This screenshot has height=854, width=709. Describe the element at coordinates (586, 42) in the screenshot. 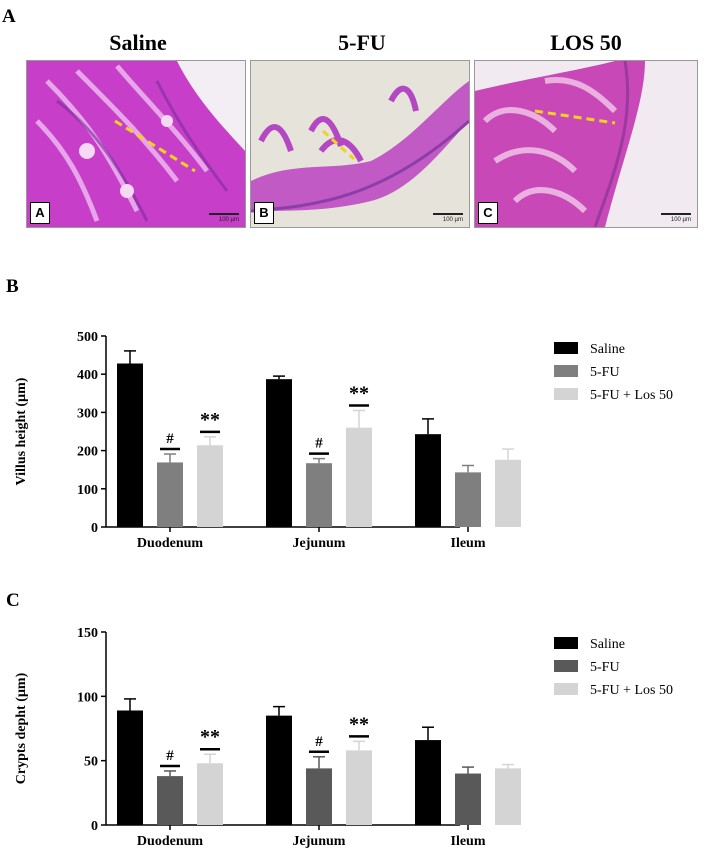

I see `micrograph-title-los50: LOS 50` at that location.